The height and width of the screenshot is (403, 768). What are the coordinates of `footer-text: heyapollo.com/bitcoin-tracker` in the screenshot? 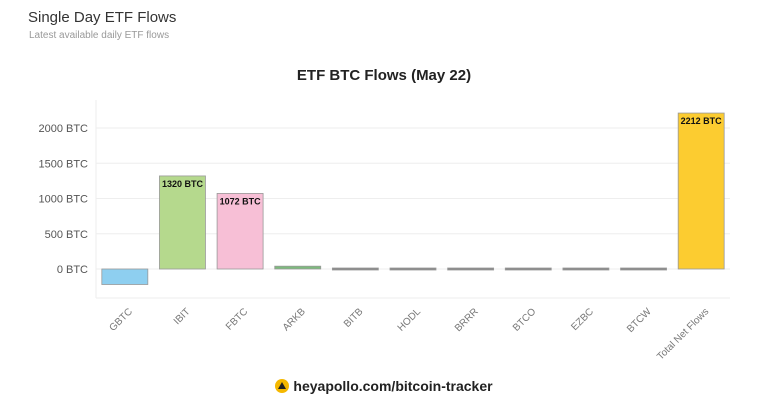 It's located at (393, 386).